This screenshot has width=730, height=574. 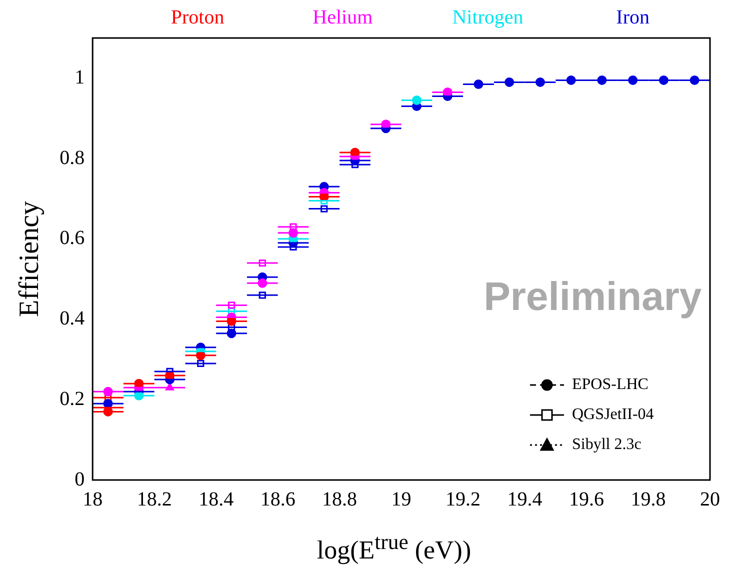 What do you see at coordinates (463, 499) in the screenshot?
I see `x-tick-label: 19.2` at bounding box center [463, 499].